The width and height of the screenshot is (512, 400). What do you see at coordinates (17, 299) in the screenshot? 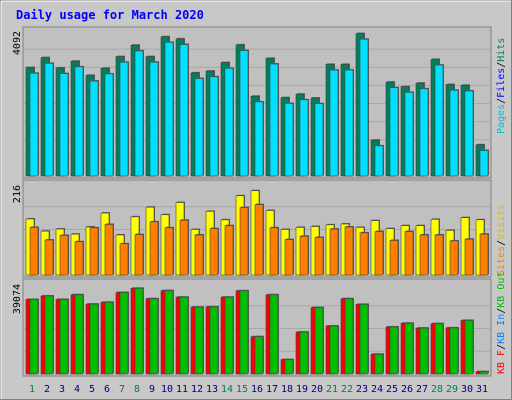
I see `kbytes-ymax-label: 39074` at bounding box center [17, 299].